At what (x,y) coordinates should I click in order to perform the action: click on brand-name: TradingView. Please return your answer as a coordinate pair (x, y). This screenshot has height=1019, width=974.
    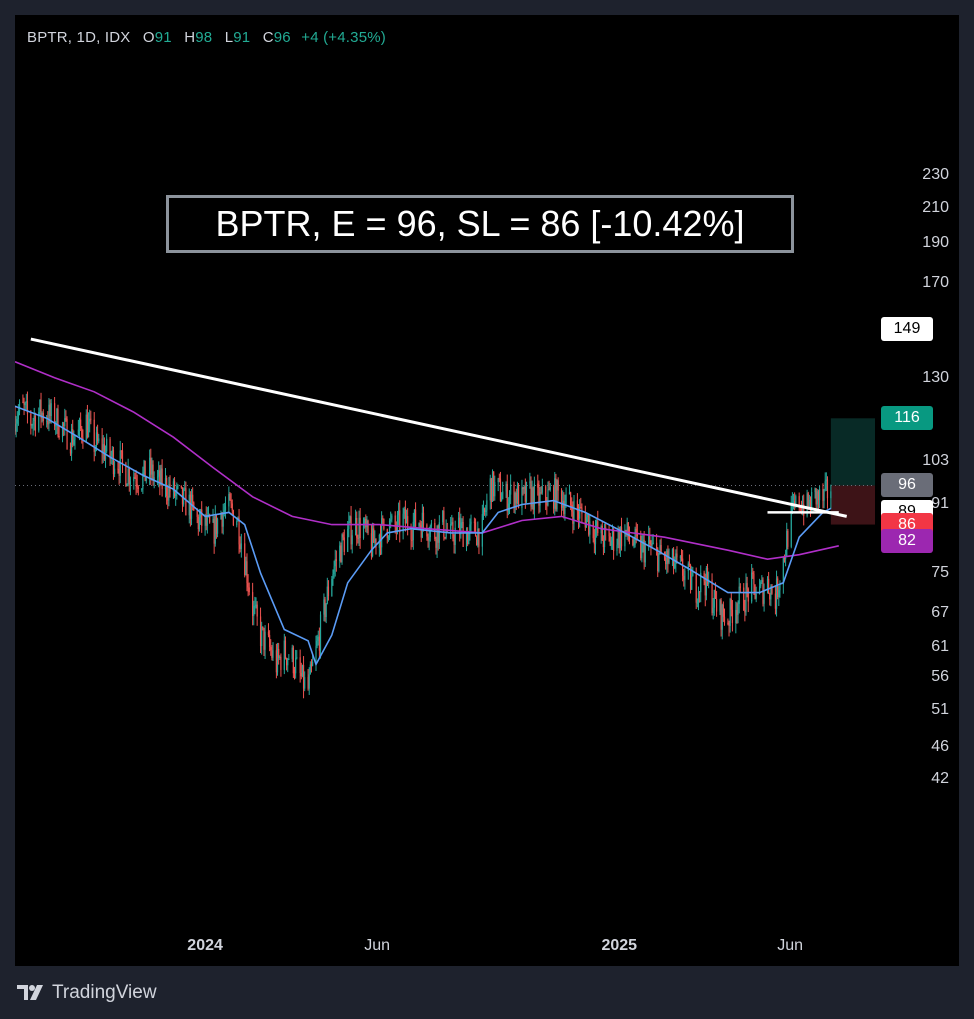
    Looking at the image, I should click on (104, 992).